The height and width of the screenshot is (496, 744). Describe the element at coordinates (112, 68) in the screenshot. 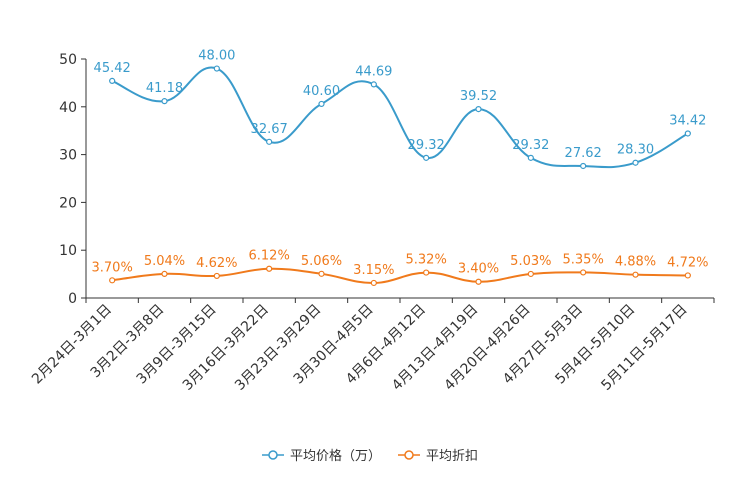

I see `data-label: 45.42` at that location.